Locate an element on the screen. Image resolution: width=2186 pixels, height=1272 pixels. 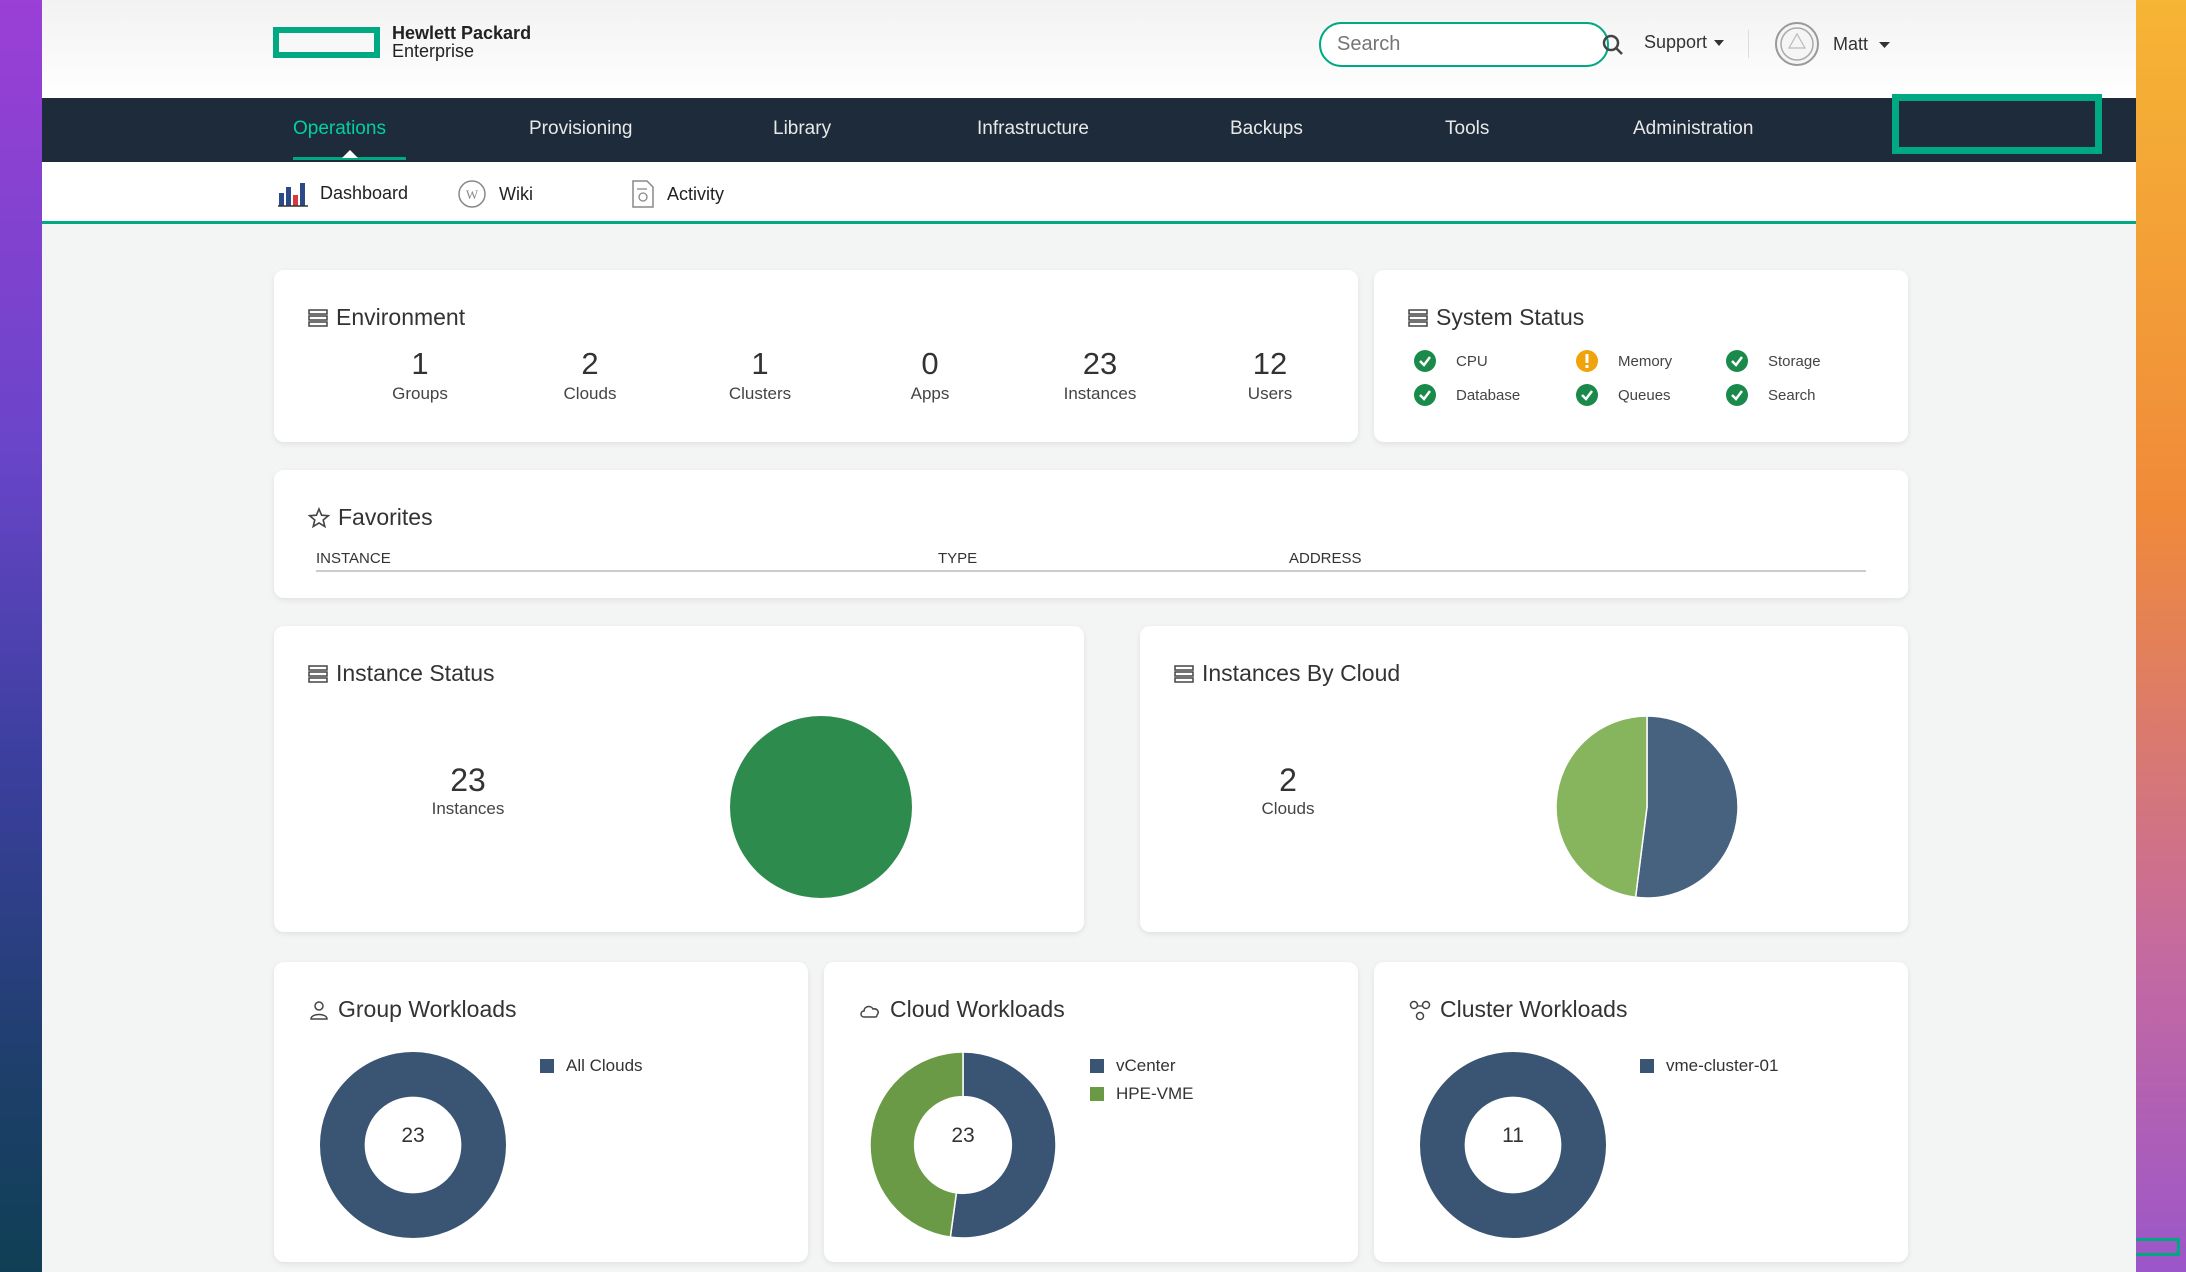
slice-all-clouds is located at coordinates (413, 1145).